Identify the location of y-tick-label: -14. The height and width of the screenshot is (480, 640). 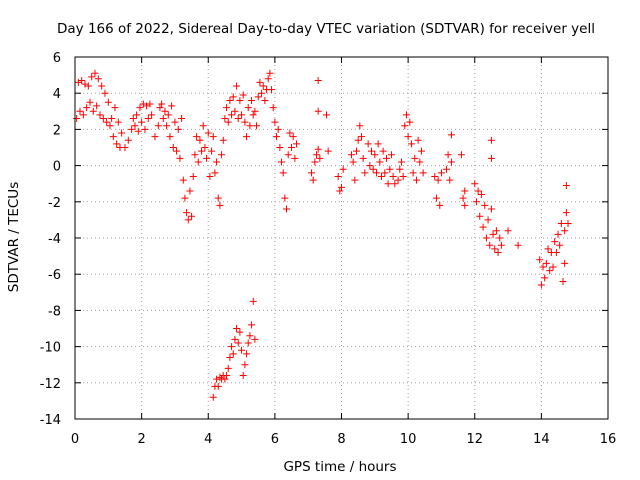
(50, 420).